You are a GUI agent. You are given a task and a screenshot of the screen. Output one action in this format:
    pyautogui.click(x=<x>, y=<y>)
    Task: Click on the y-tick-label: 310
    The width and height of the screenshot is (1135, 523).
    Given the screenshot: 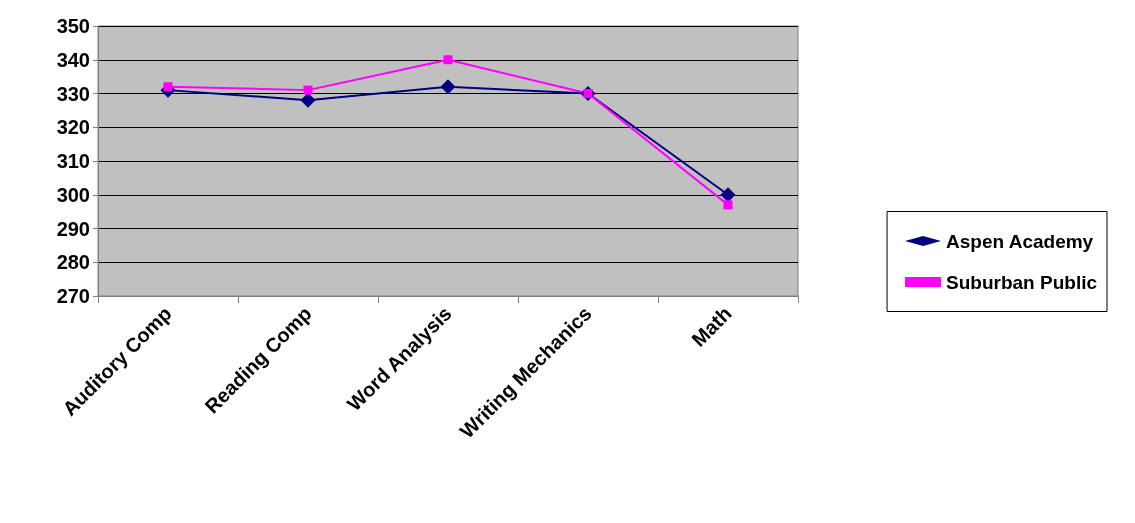 What is the action you would take?
    pyautogui.click(x=73, y=161)
    